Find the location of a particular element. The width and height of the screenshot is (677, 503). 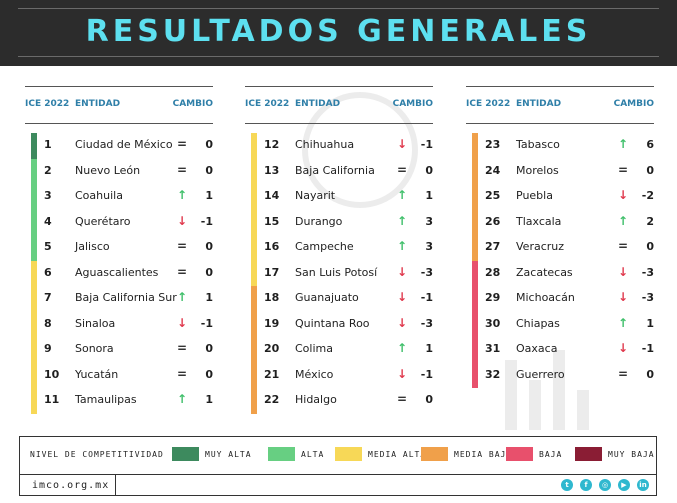

table-row: 15 Durango ↑ 3 is located at coordinates (339, 222).